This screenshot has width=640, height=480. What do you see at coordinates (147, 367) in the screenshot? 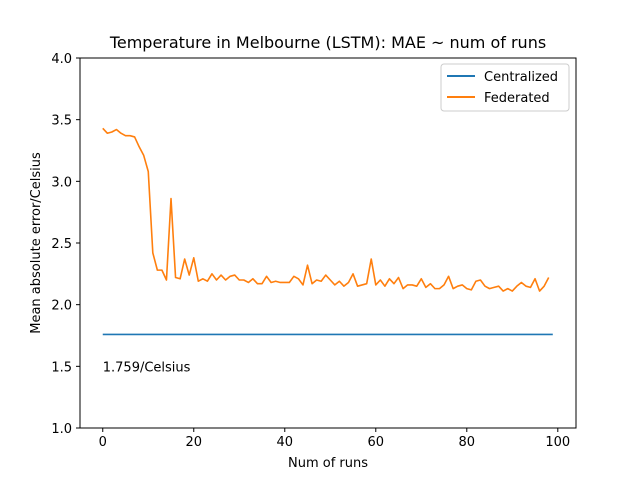
I see `centralized-value-annotation: 1.759/Celsius` at bounding box center [147, 367].